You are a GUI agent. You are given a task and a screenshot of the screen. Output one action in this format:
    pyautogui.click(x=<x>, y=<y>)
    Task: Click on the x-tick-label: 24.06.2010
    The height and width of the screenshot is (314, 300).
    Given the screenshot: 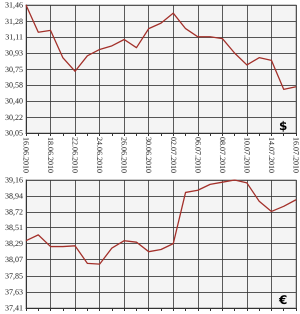 What is the action you would take?
    pyautogui.click(x=99, y=155)
    